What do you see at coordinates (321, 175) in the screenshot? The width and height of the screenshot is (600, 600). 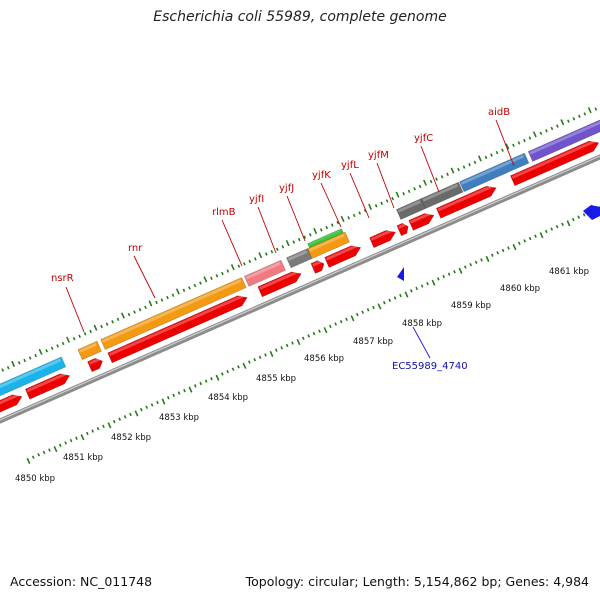 I see `gene-label: yjfK` at bounding box center [321, 175].